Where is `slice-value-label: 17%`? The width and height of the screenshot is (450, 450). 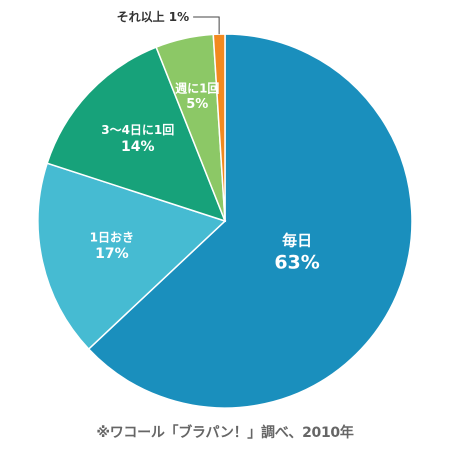 slice-value-label: 17% is located at coordinates (112, 254).